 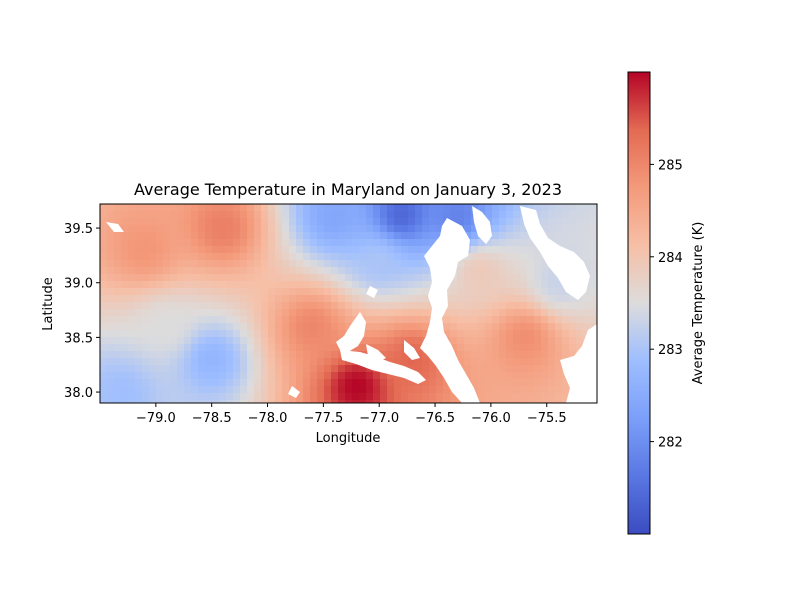 What do you see at coordinates (78, 284) in the screenshot?
I see `y-tick-label: 39.0` at bounding box center [78, 284].